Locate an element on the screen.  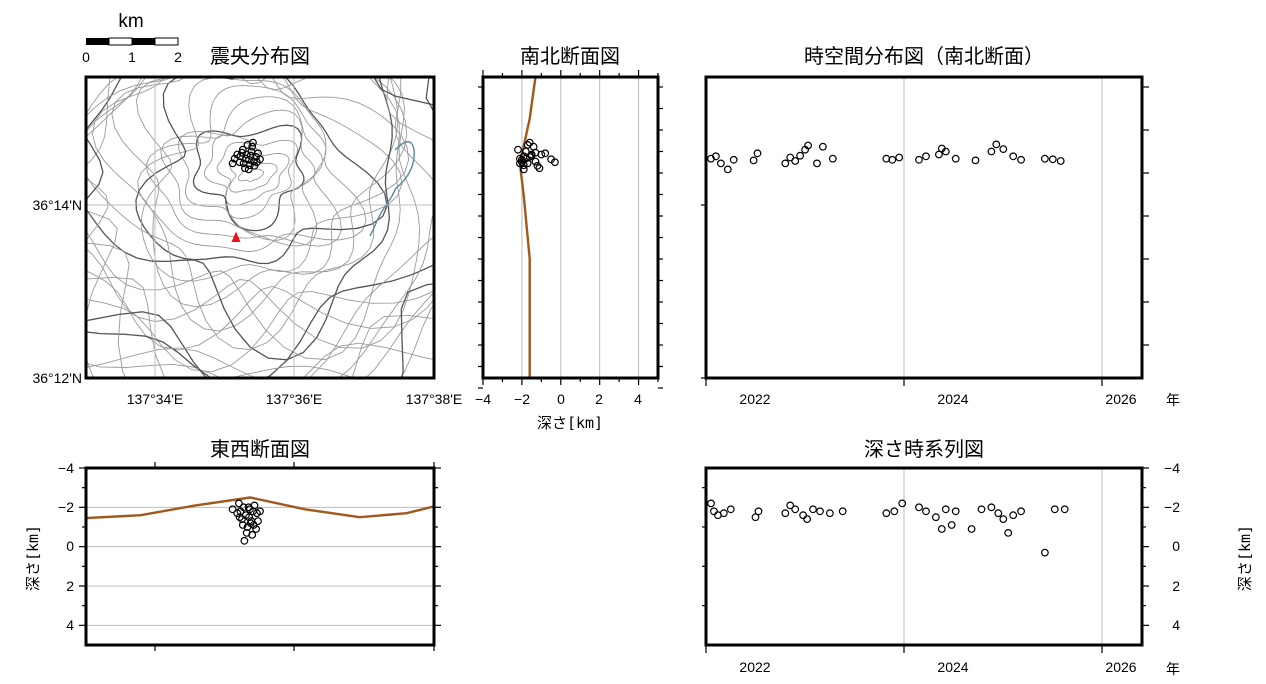
st-xtick-1: 2022 is located at coordinates (754, 399).